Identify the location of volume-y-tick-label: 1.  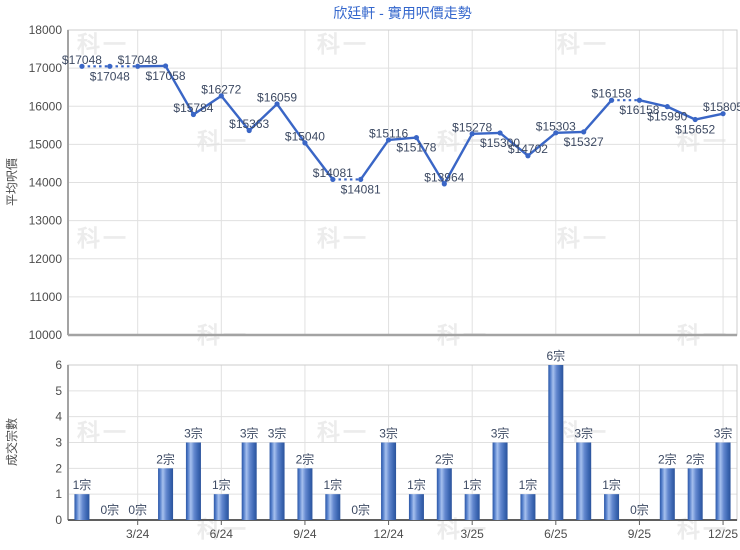
(58, 494).